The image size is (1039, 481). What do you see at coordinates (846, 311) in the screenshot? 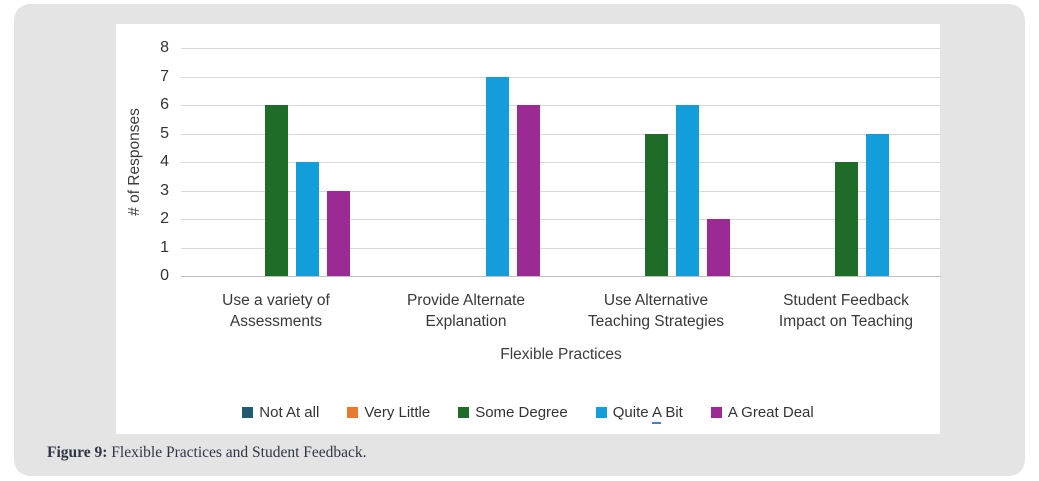
I see `category-label-4: Student Feedback Impact on Teaching` at bounding box center [846, 311].